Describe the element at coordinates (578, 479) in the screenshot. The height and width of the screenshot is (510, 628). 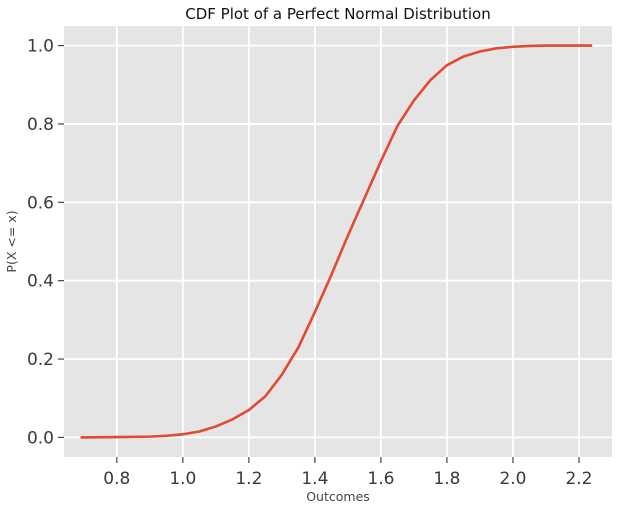
I see `x-tick-label: 2.2` at that location.